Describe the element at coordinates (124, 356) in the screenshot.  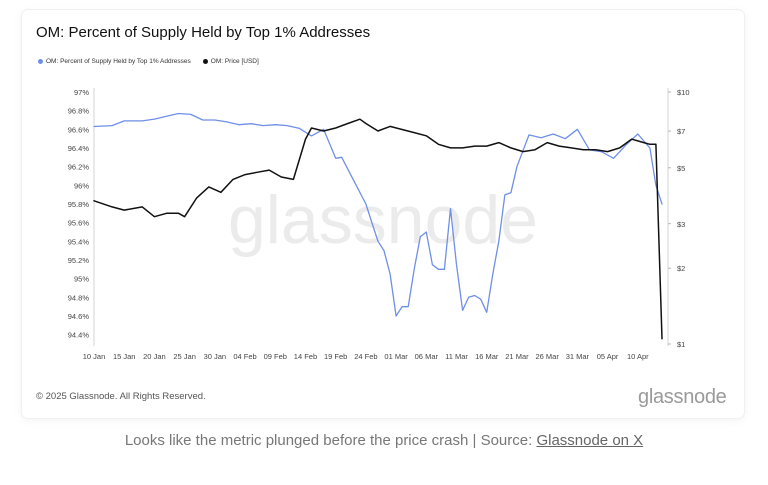
I see `x-axis-tick-label: 15 Jan` at that location.